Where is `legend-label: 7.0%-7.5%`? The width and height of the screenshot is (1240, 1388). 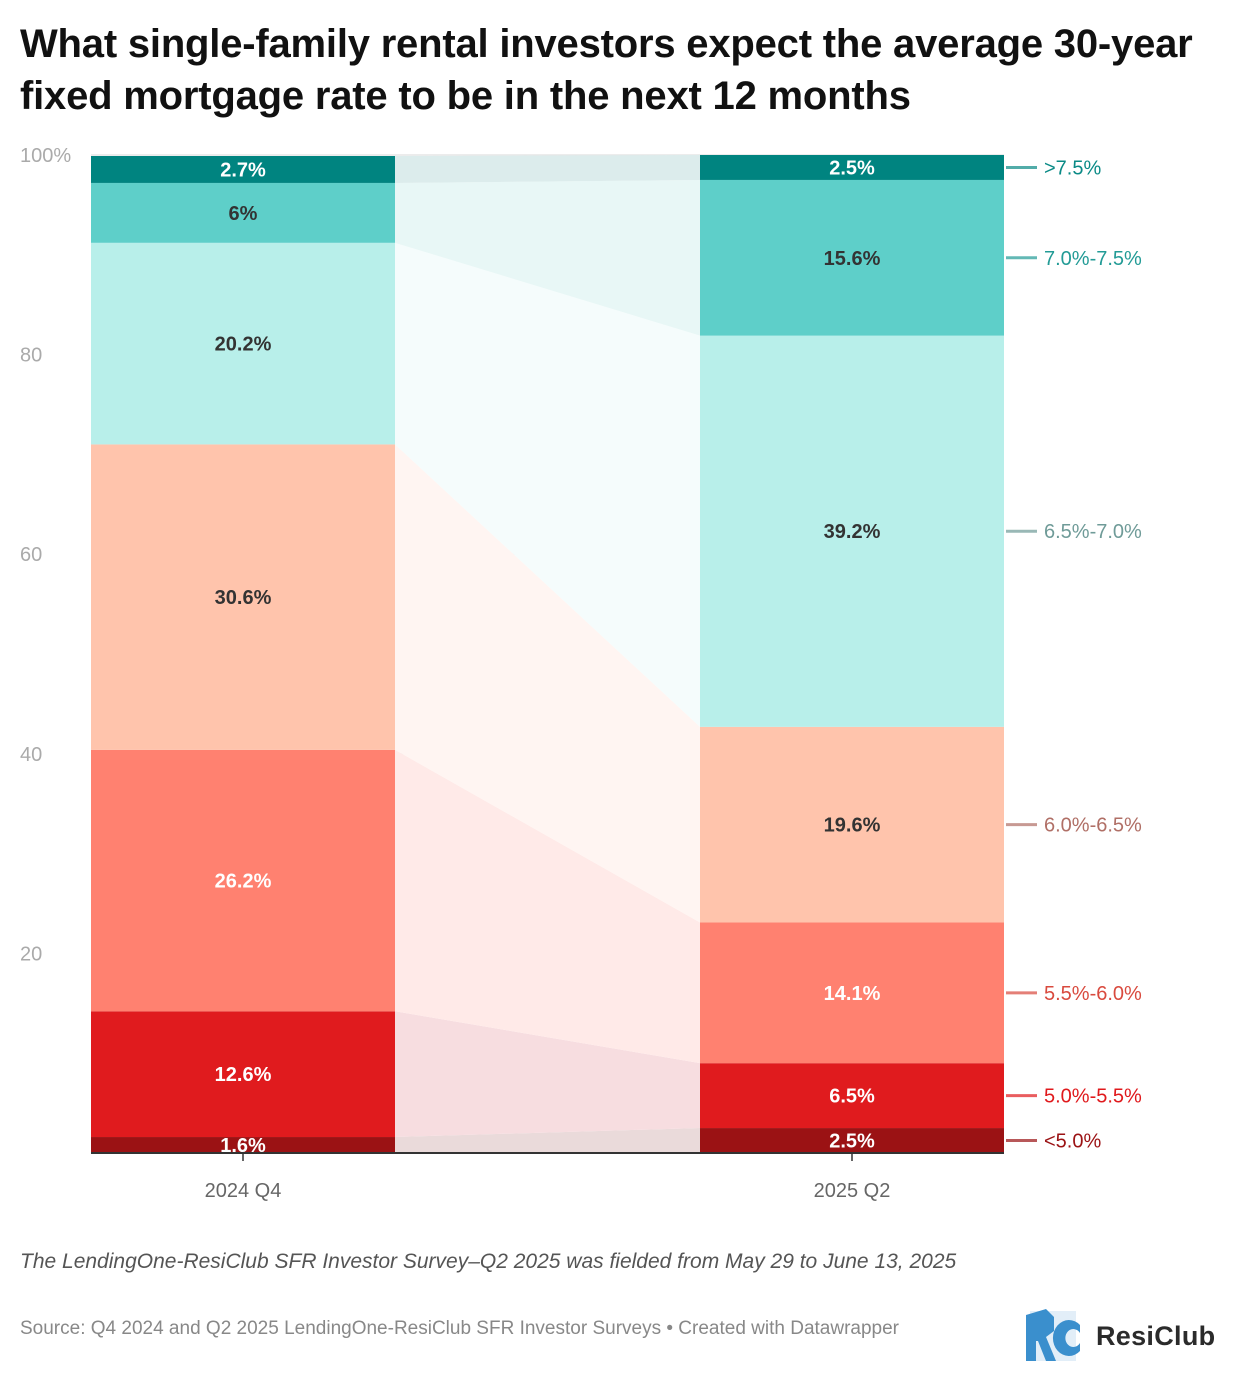 legend-label: 7.0%-7.5% is located at coordinates (1093, 259).